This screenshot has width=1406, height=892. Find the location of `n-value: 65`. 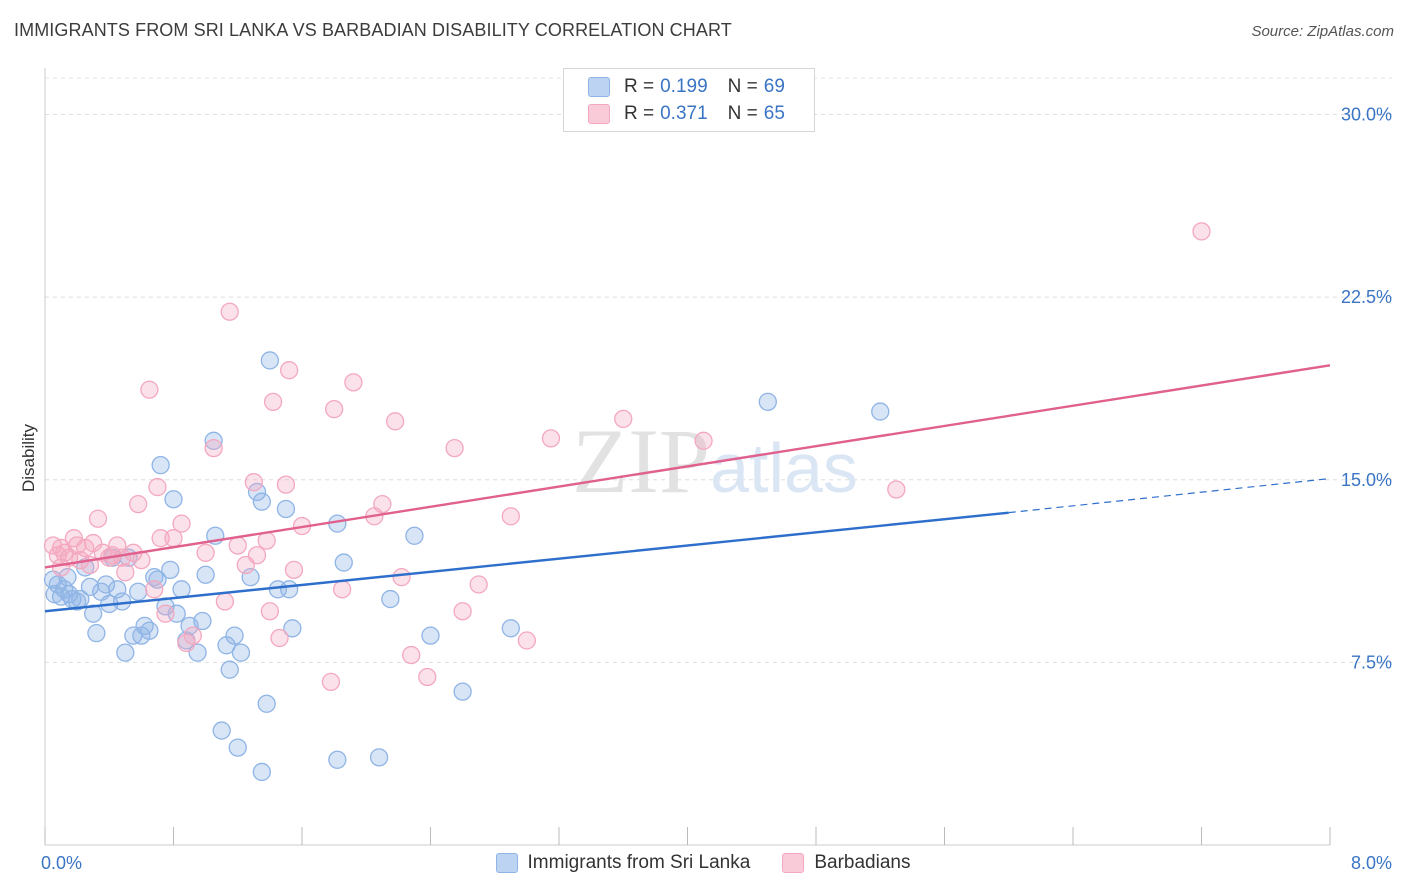

n-value: 65 is located at coordinates (774, 113).